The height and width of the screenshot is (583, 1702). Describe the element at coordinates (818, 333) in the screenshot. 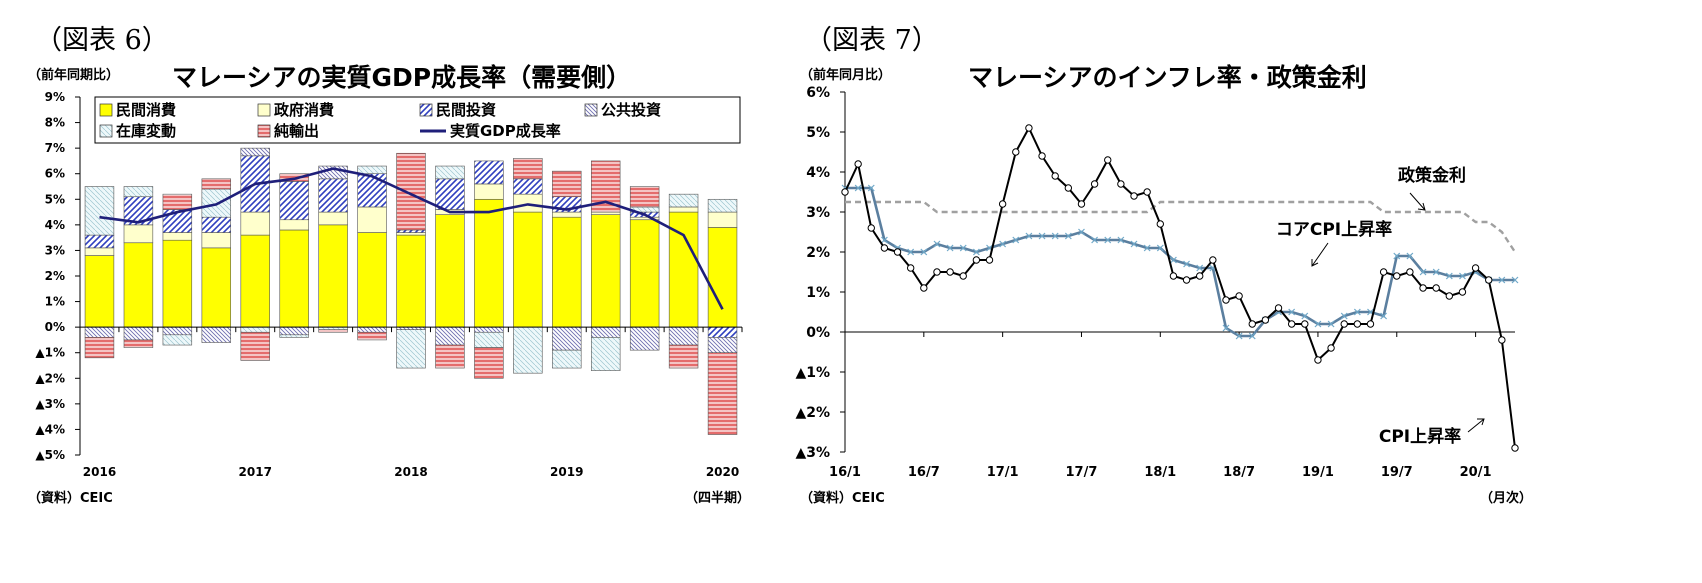

I see `right-ytick-label: 0%` at that location.